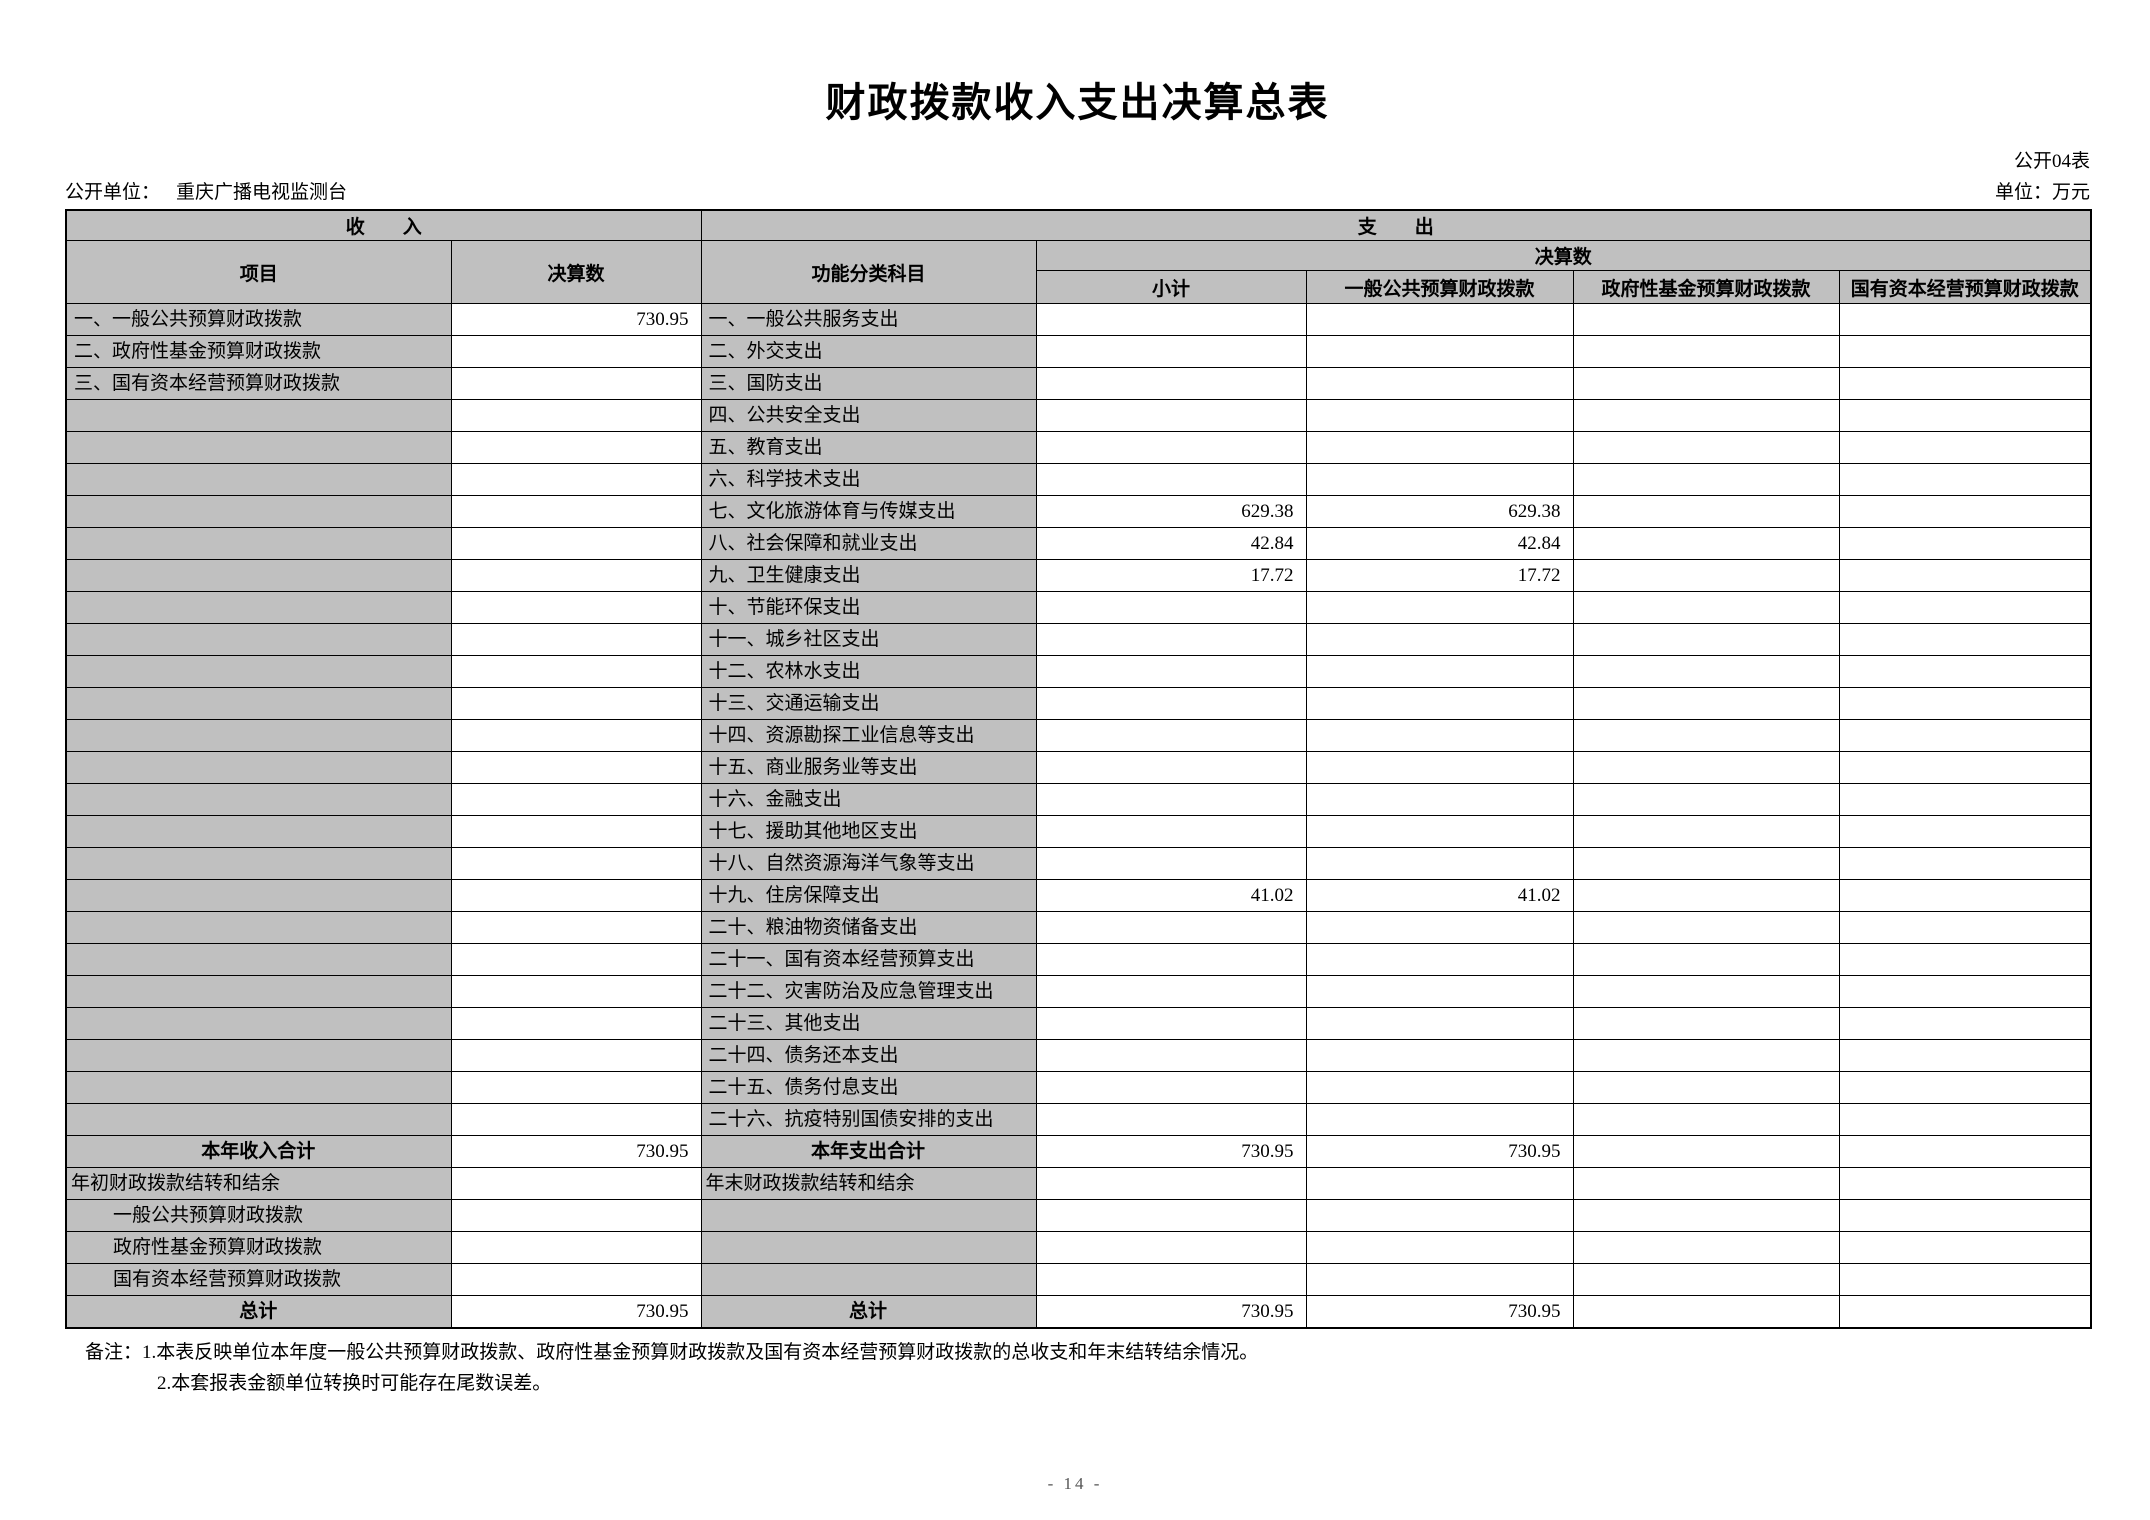 The height and width of the screenshot is (1520, 2150). I want to click on general-public-budget-cell: 629.38, so click(1439, 511).